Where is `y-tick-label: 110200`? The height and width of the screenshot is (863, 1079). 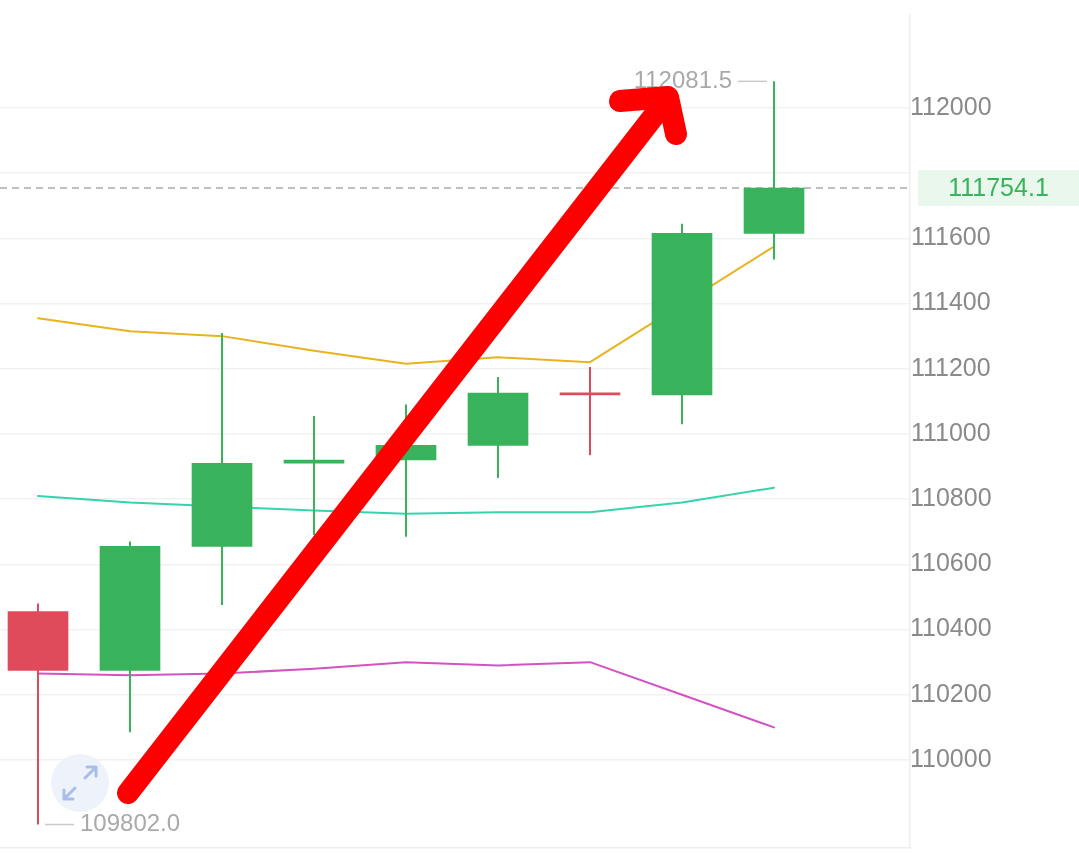
y-tick-label: 110200 is located at coordinates (950, 692).